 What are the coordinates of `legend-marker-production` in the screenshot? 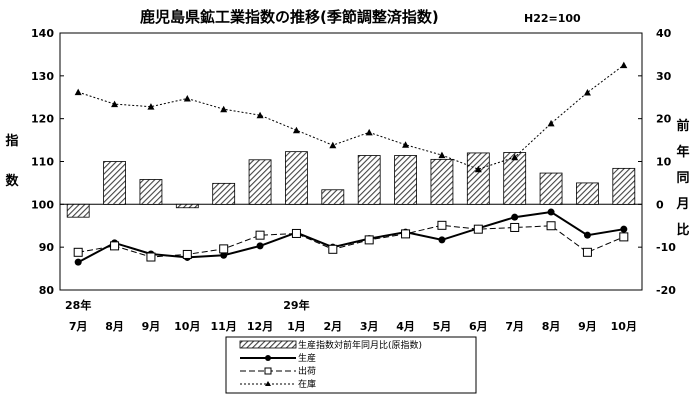 It's located at (268, 358).